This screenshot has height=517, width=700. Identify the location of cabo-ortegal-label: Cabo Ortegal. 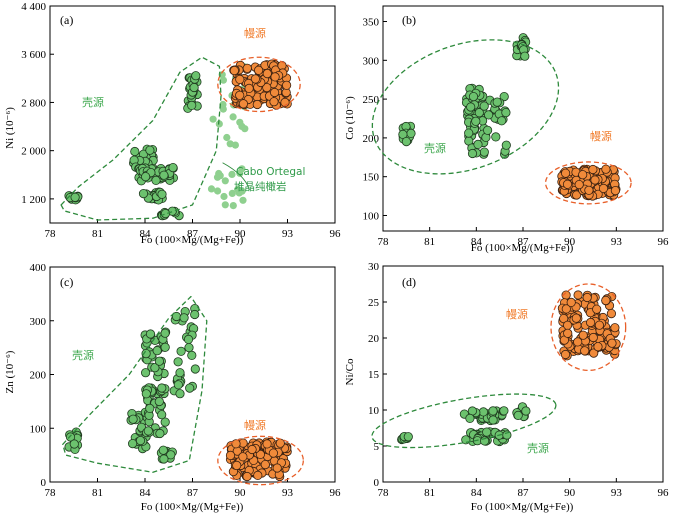
(270, 172).